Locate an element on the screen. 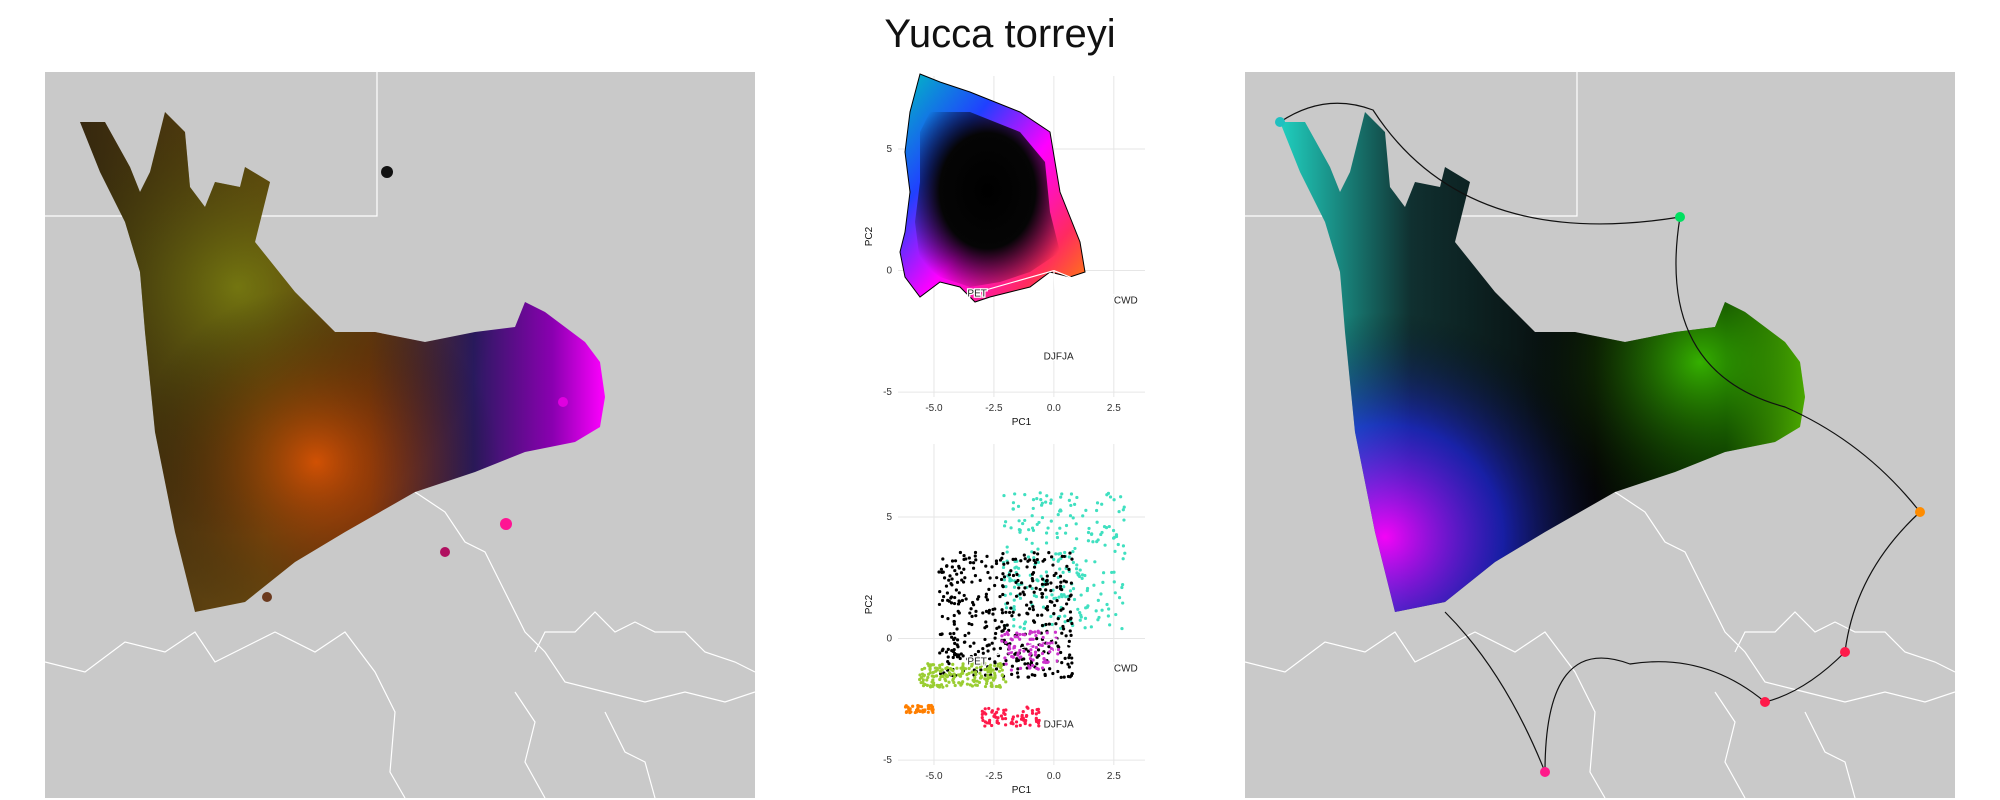 Image resolution: width=2000 pixels, height=800 pixels. y-tick-label: 0 is located at coordinates (889, 639).